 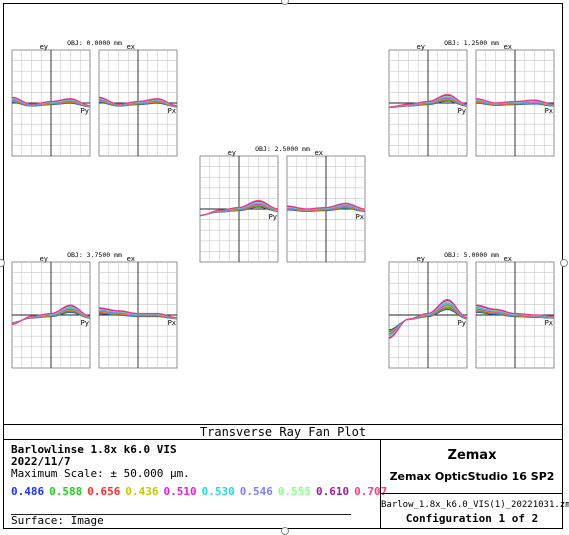 What do you see at coordinates (421, 259) in the screenshot?
I see `field-4-tangential-ylabel: ey` at bounding box center [421, 259].